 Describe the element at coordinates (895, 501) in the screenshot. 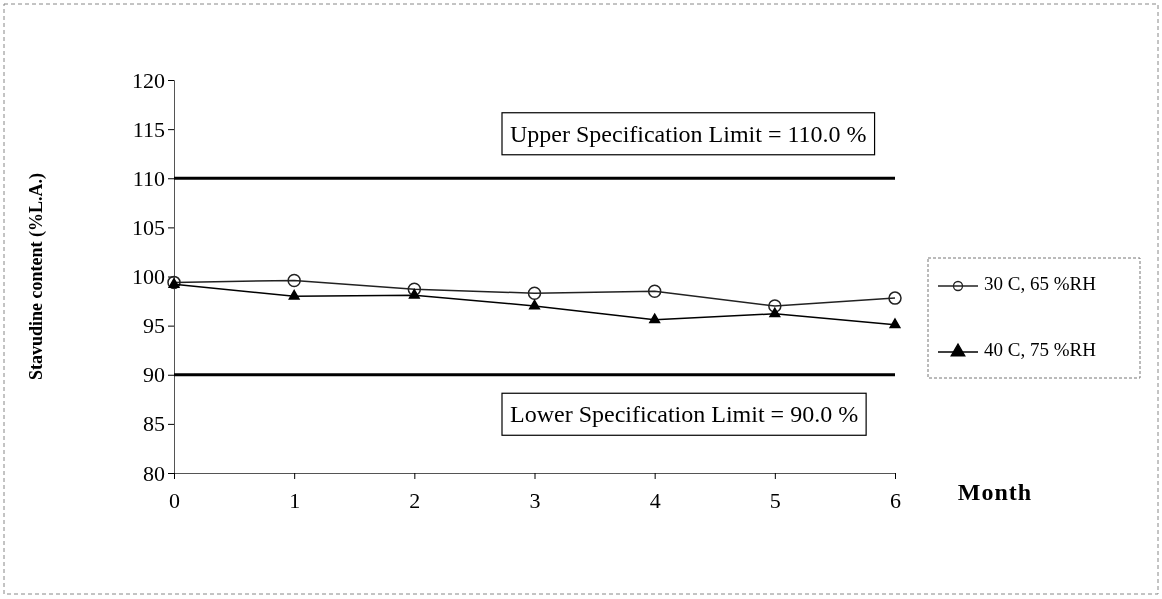

I see `x-tick-label: 6` at that location.